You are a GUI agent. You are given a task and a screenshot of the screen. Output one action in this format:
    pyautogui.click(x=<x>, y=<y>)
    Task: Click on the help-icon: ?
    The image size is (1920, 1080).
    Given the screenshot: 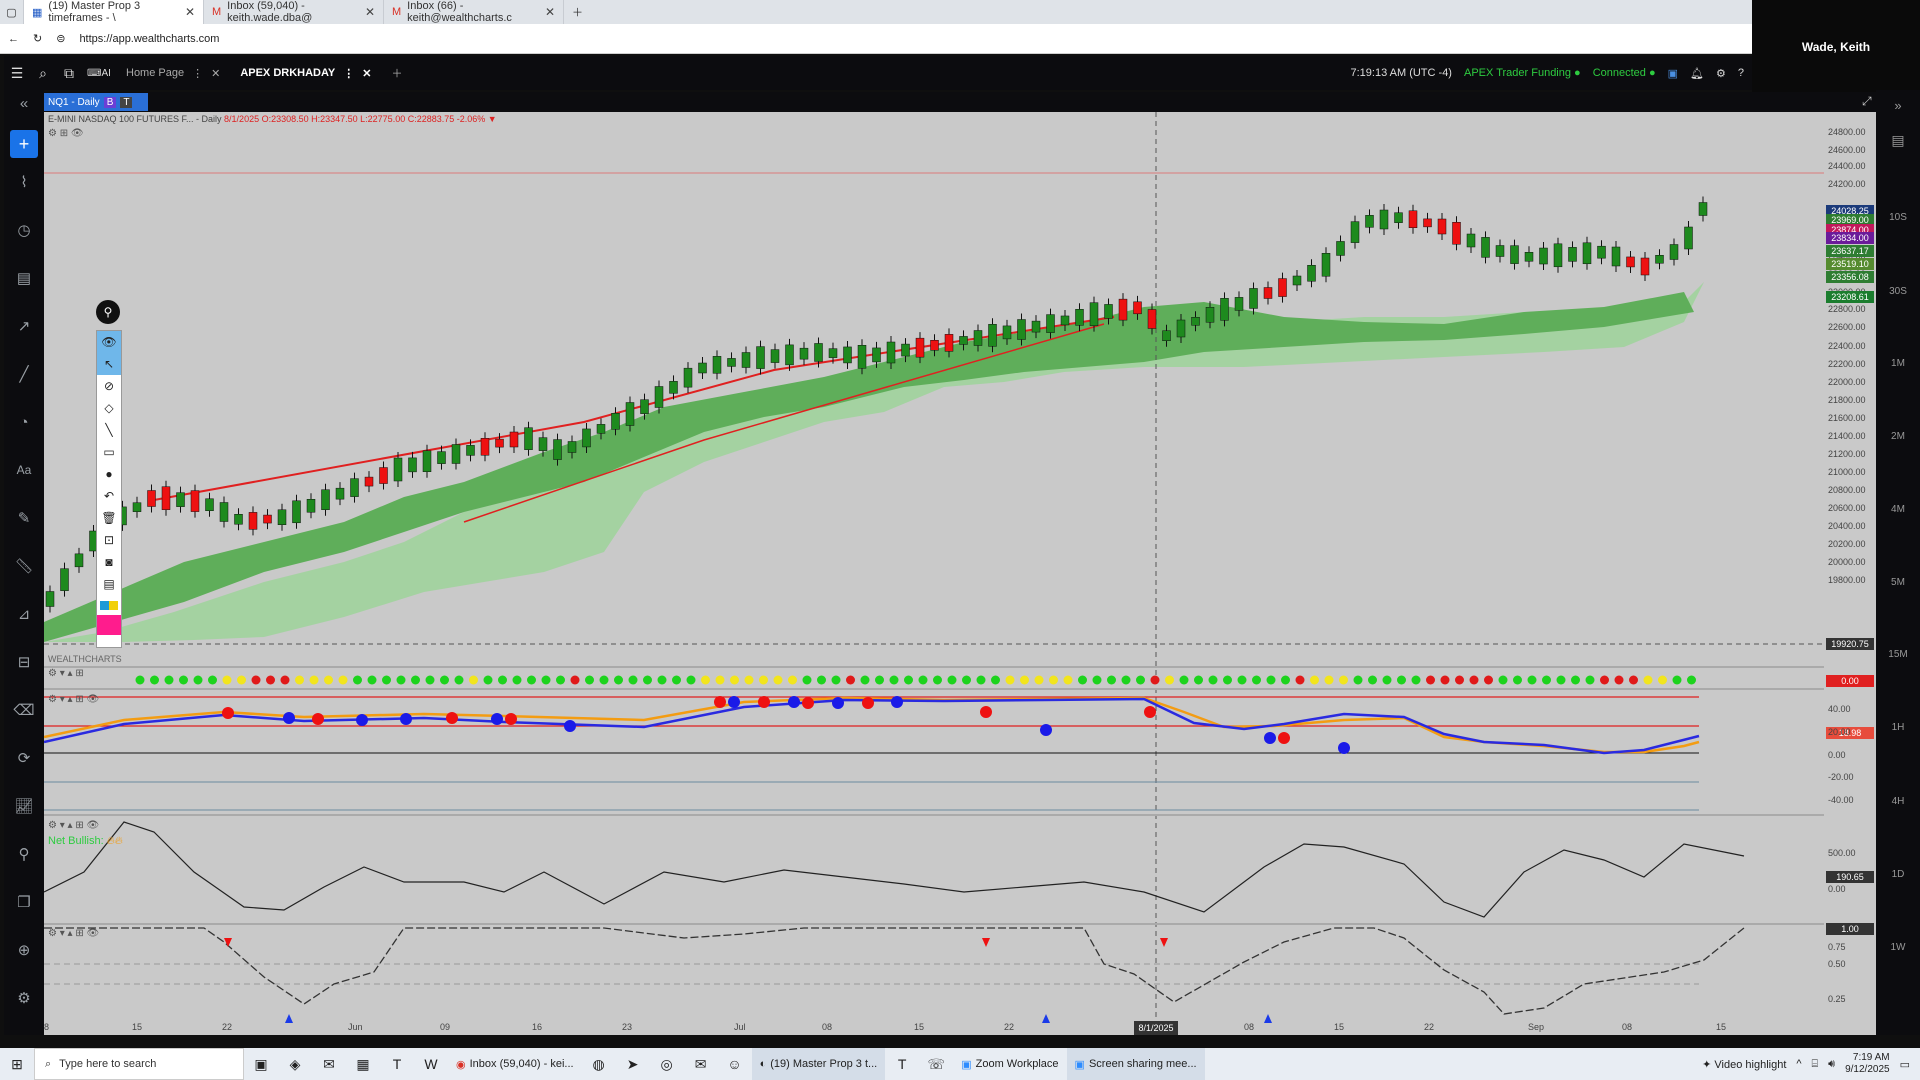 What is the action you would take?
    pyautogui.click(x=1740, y=73)
    